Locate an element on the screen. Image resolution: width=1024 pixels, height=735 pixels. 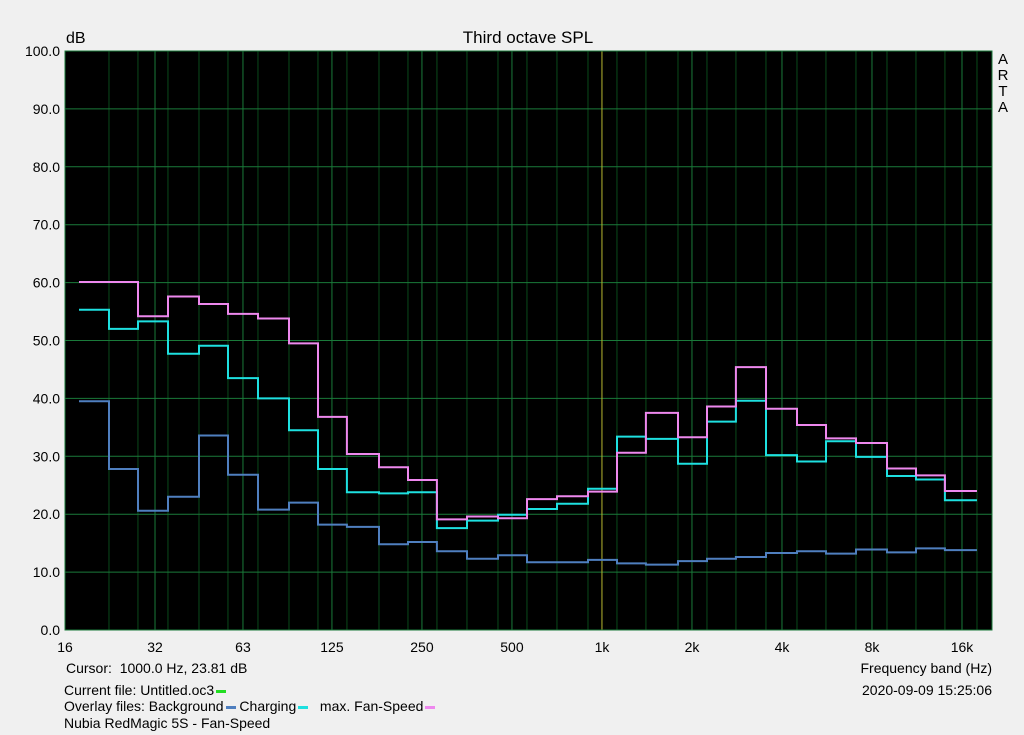
y-tick-label: 50.0 is located at coordinates (46, 341).